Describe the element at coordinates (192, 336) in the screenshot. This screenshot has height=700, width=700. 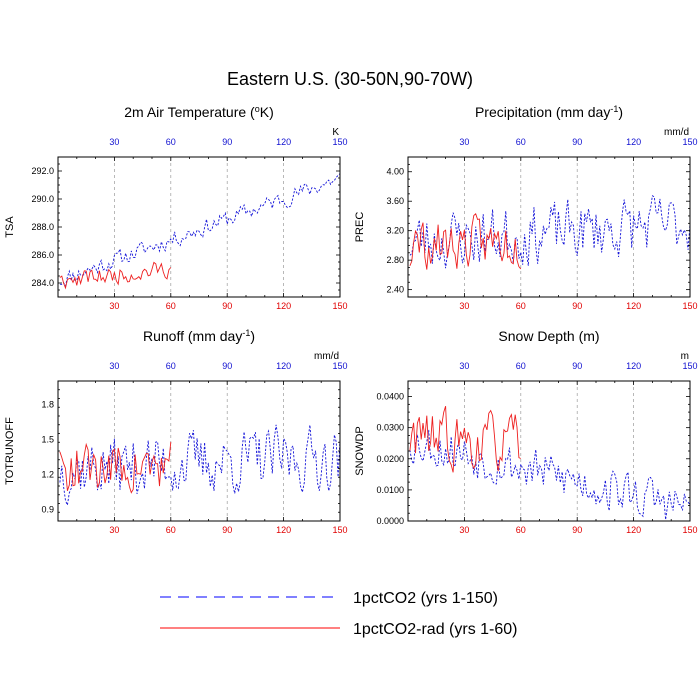
I see `panel-title-main: Runoff (mm day` at that location.